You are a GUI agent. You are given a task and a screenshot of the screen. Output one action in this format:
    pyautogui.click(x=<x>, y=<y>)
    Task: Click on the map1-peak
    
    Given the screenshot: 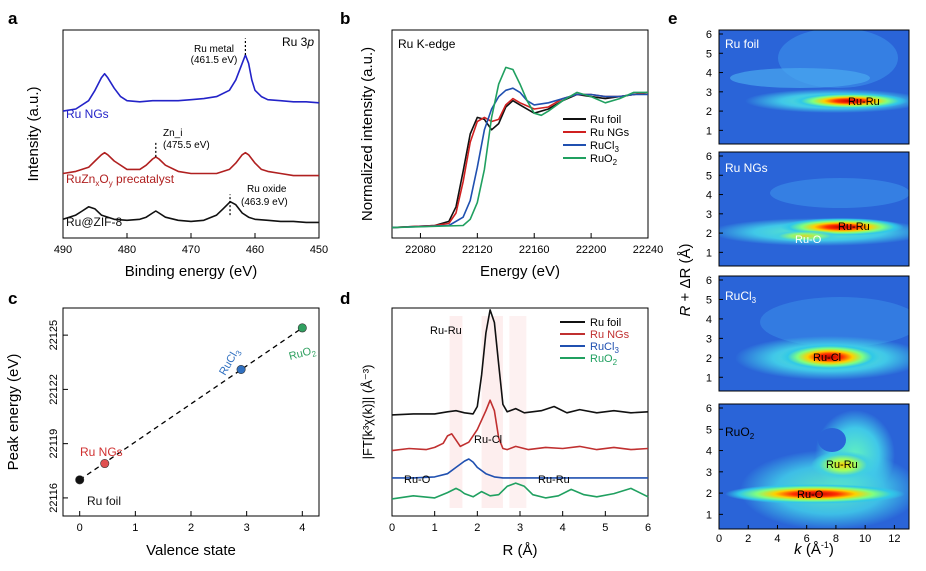 What is the action you would take?
    pyautogui.click(x=850, y=101)
    